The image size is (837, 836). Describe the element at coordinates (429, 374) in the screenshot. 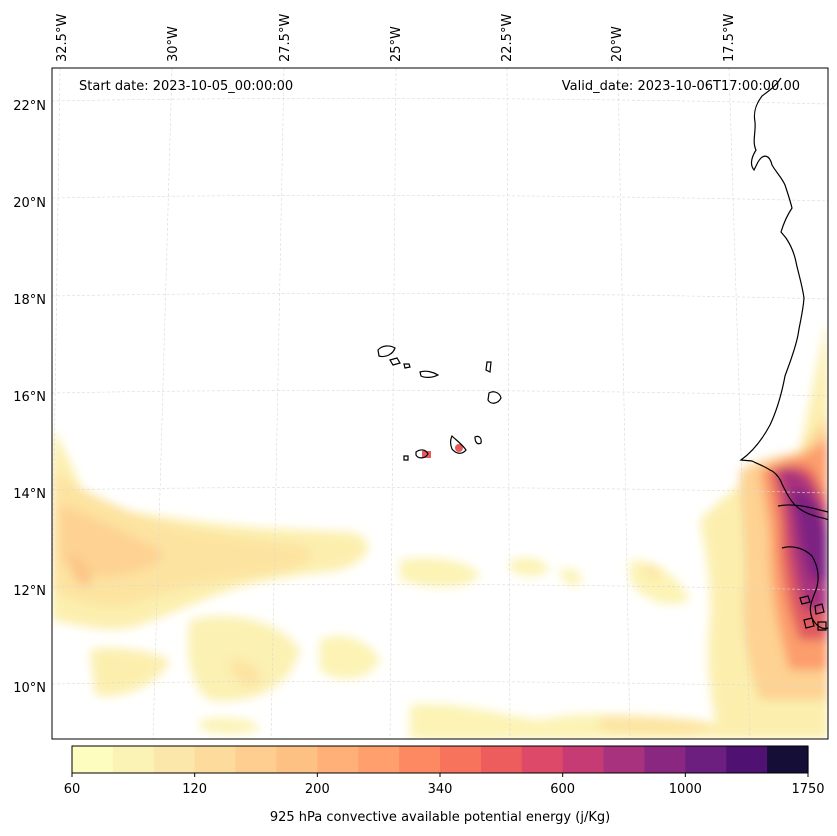

I see `sao-nicolau` at that location.